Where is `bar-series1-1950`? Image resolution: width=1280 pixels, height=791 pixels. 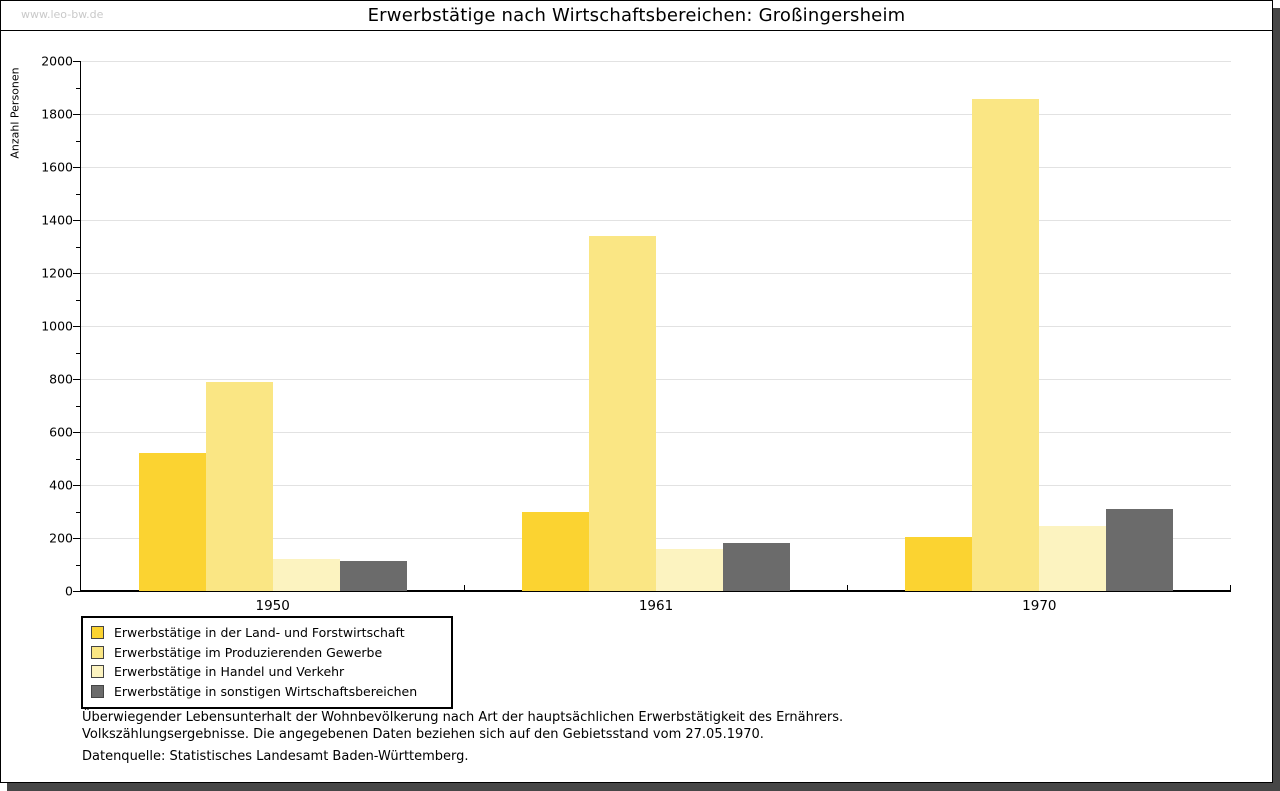 bar-series1-1950 is located at coordinates (172, 522).